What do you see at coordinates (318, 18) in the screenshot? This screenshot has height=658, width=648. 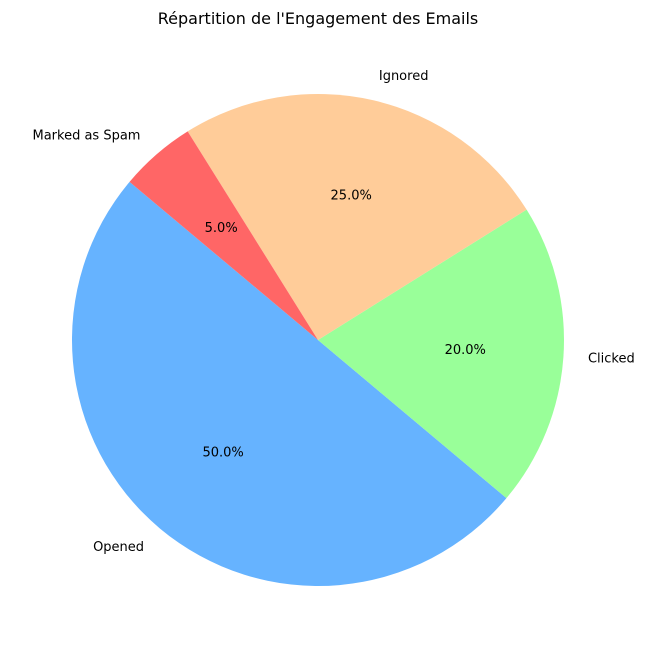 I see `chart-title: Répartition de l'Engagement des Emails` at bounding box center [318, 18].